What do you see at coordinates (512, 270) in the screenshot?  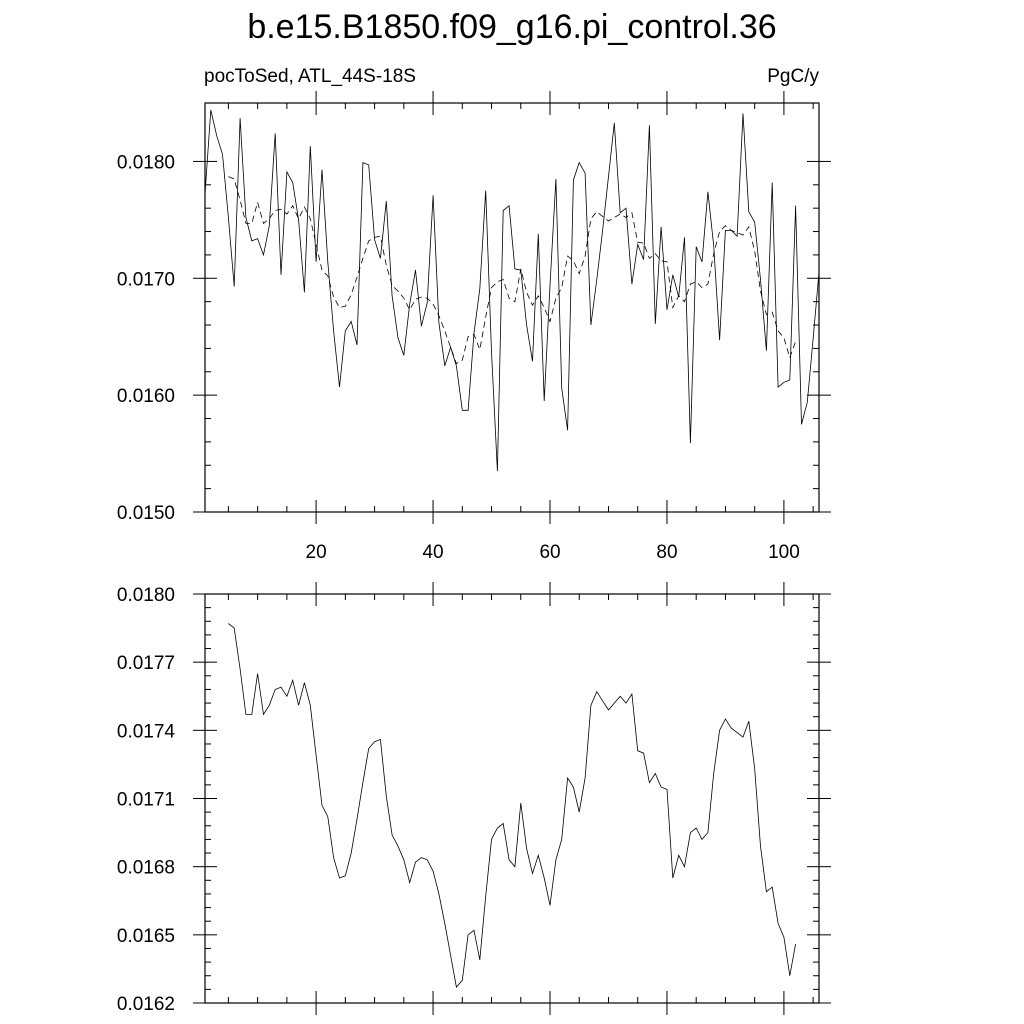 I see `upper-series-dashed-line` at bounding box center [512, 270].